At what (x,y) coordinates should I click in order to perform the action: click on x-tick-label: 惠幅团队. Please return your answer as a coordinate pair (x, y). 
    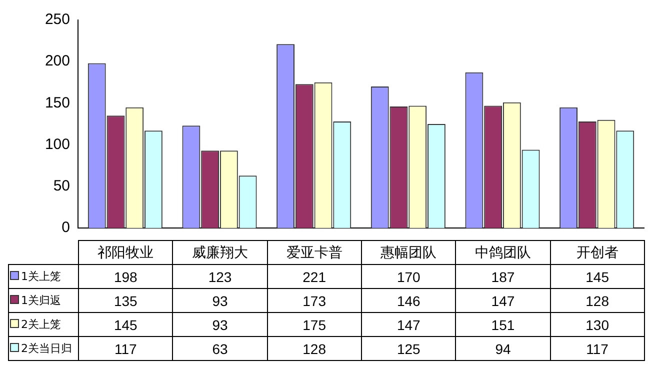
    Looking at the image, I should click on (408, 252).